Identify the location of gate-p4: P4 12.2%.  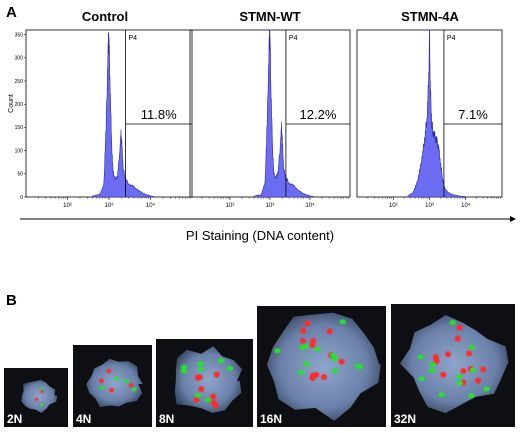
(317, 113).